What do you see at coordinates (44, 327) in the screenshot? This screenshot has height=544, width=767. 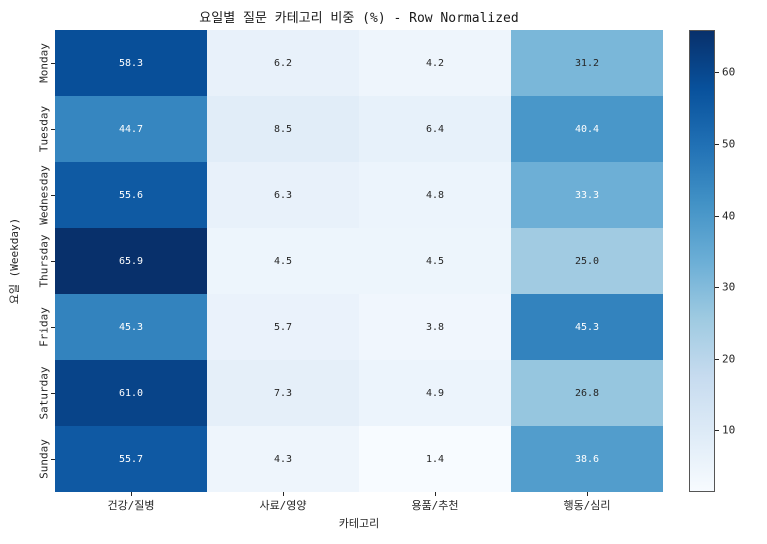 I see `y-tick-label: Friday` at bounding box center [44, 327].